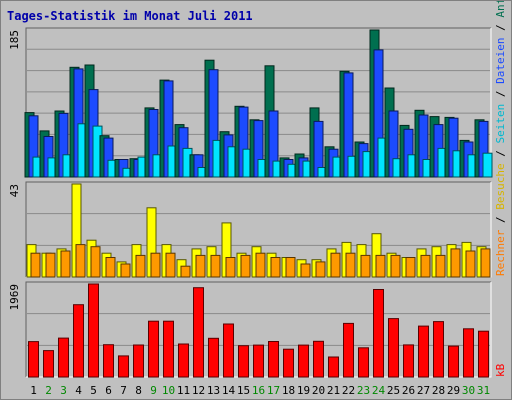 The height and width of the screenshot is (400, 512). What do you see at coordinates (363, 390) in the screenshot?
I see `x-tick-label-23: 23` at bounding box center [363, 390].